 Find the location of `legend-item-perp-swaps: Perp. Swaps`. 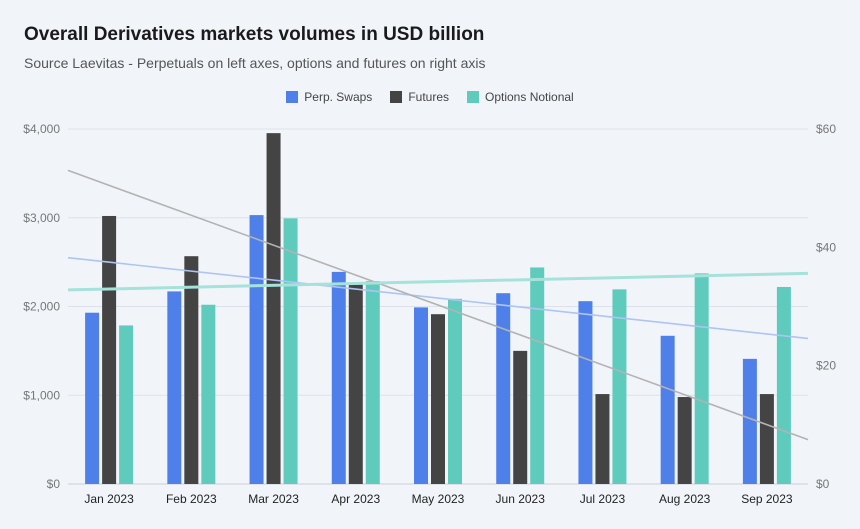

legend-item-perp-swaps: Perp. Swaps is located at coordinates (329, 97).